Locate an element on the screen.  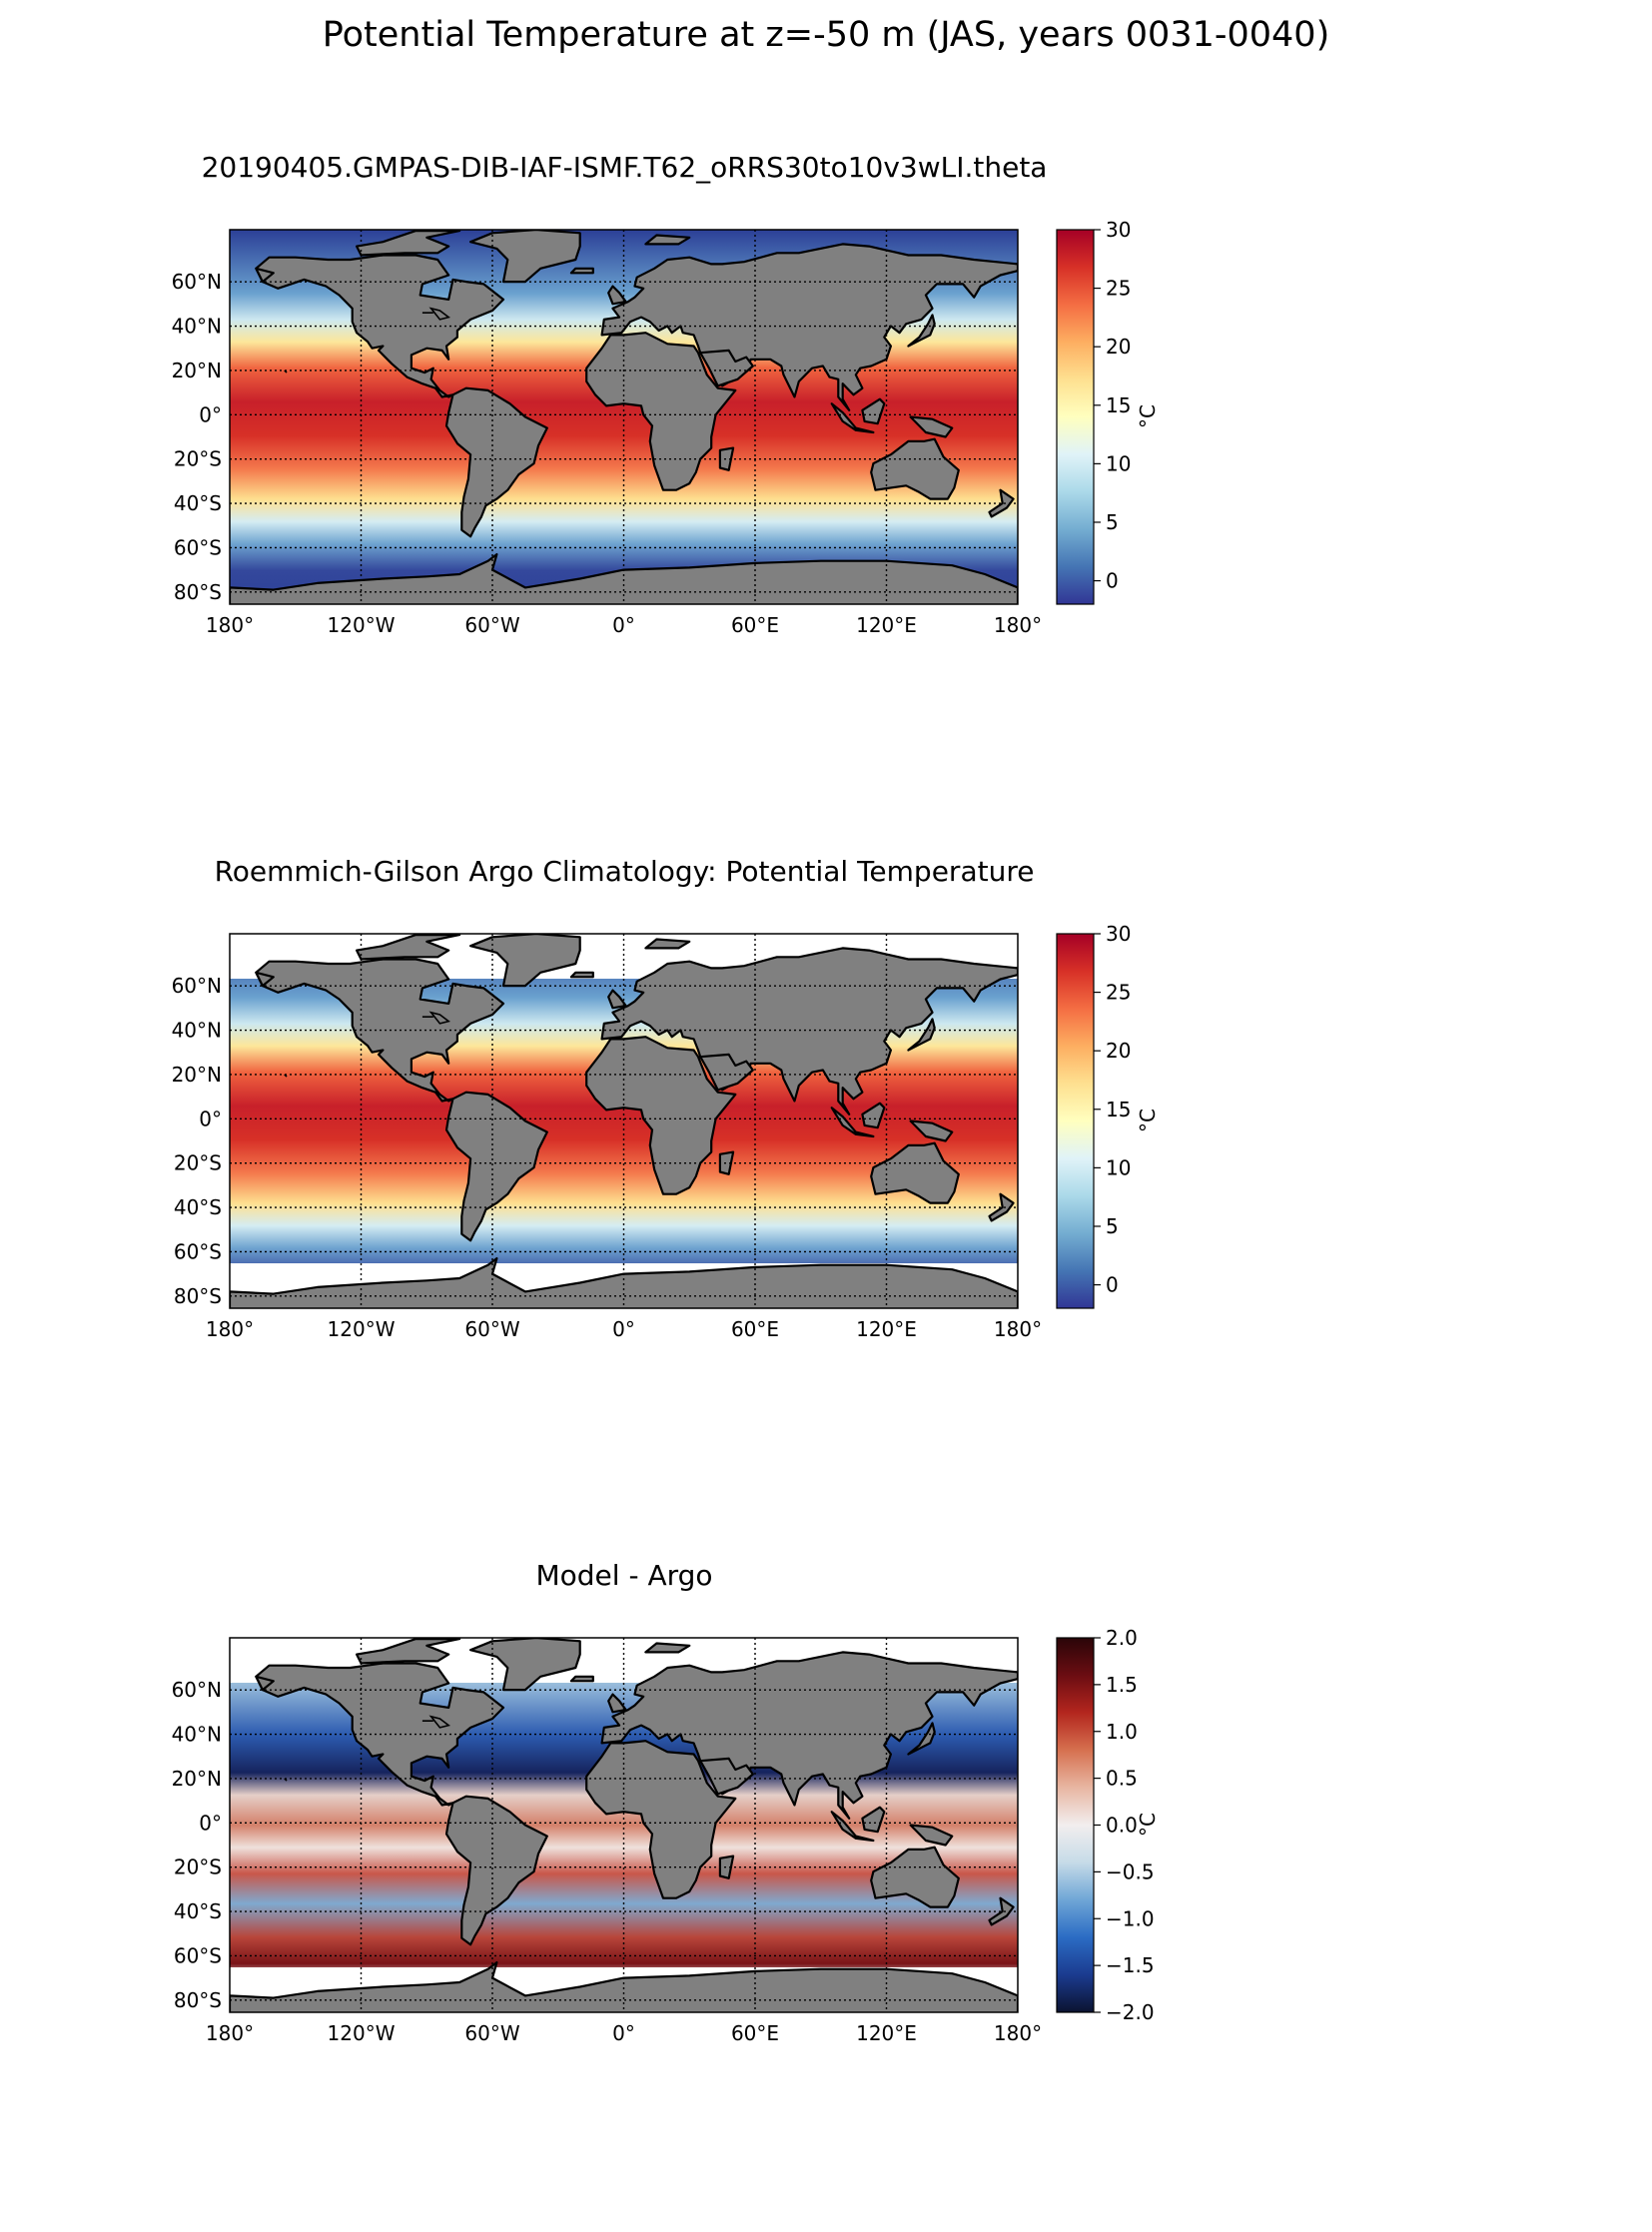
lon-tick-label: 120°E is located at coordinates (886, 2033).